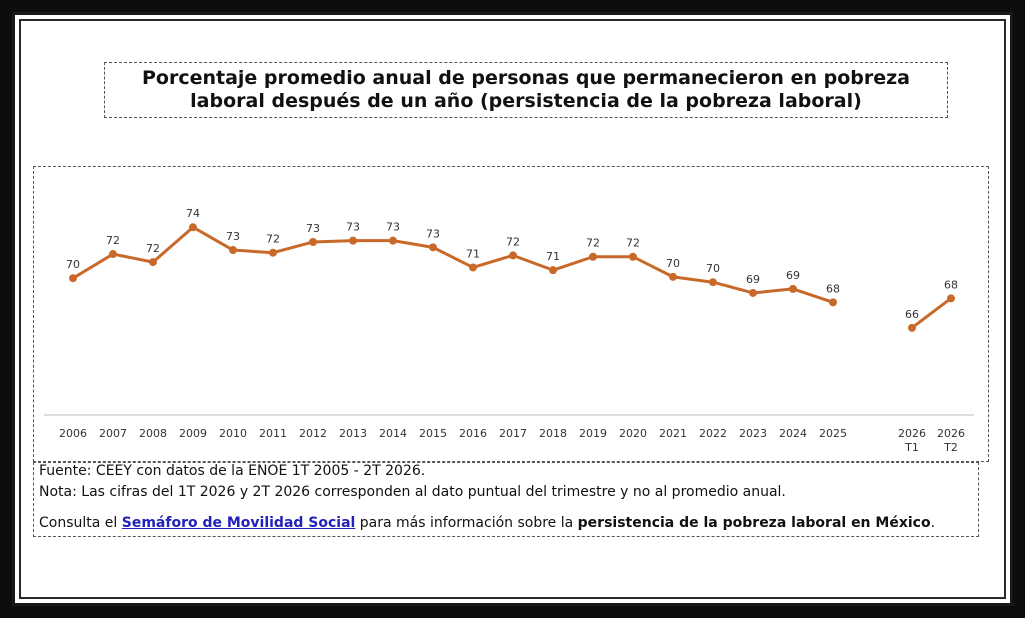  What do you see at coordinates (393, 433) in the screenshot?
I see `x-tick-label: 2014` at bounding box center [393, 433].